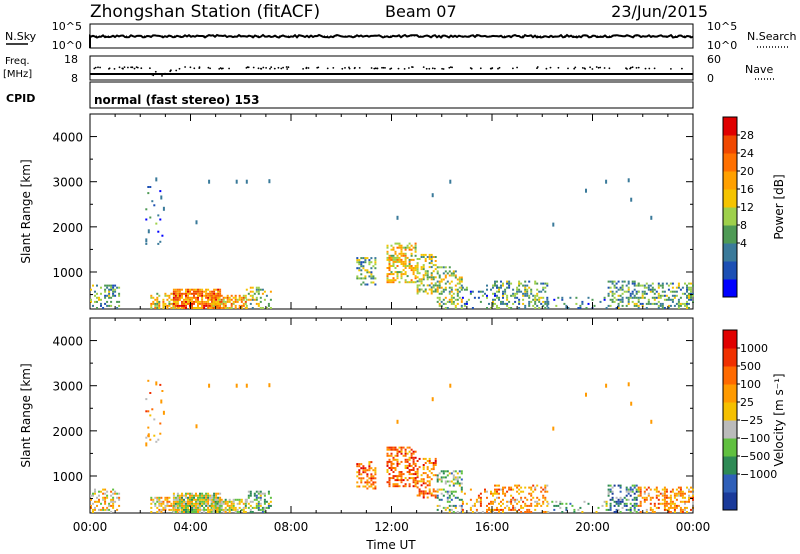  What do you see at coordinates (67, 387) in the screenshot?
I see `y-tick-label: 3000` at bounding box center [67, 387].